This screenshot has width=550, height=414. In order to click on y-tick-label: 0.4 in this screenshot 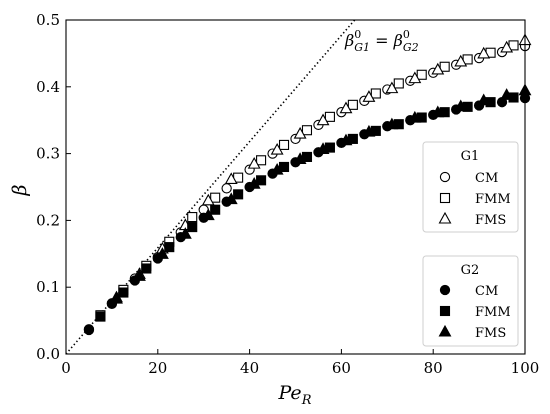, I will do `click(48, 87)`.